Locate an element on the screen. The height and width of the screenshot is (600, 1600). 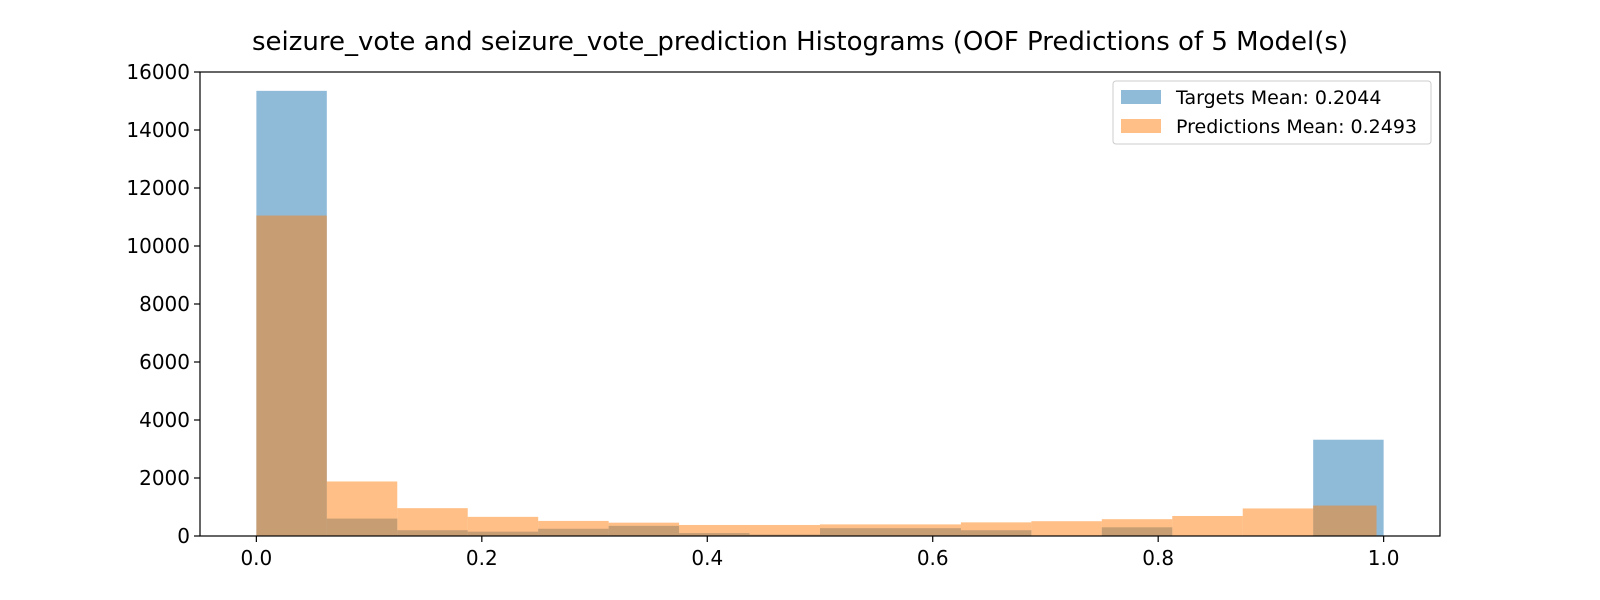
legend-frame is located at coordinates (1272, 112).